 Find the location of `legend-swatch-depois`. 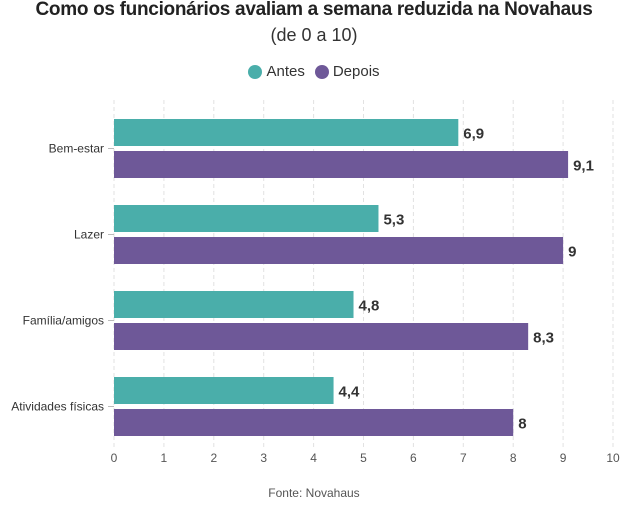

legend-swatch-depois is located at coordinates (321, 71).